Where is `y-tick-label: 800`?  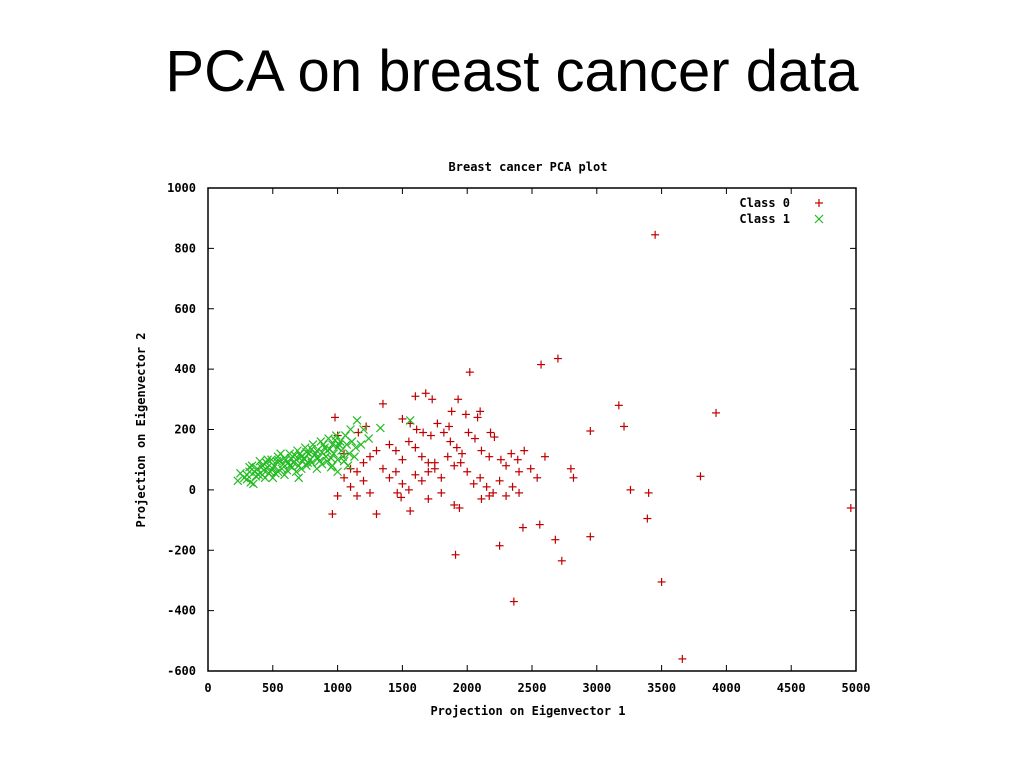 y-tick-label: 800 is located at coordinates (185, 248).